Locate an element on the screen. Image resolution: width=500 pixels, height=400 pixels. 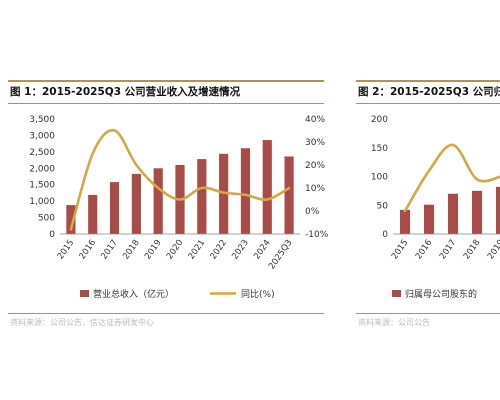
chart1-yleft-tick: 500 is located at coordinates (46, 219).